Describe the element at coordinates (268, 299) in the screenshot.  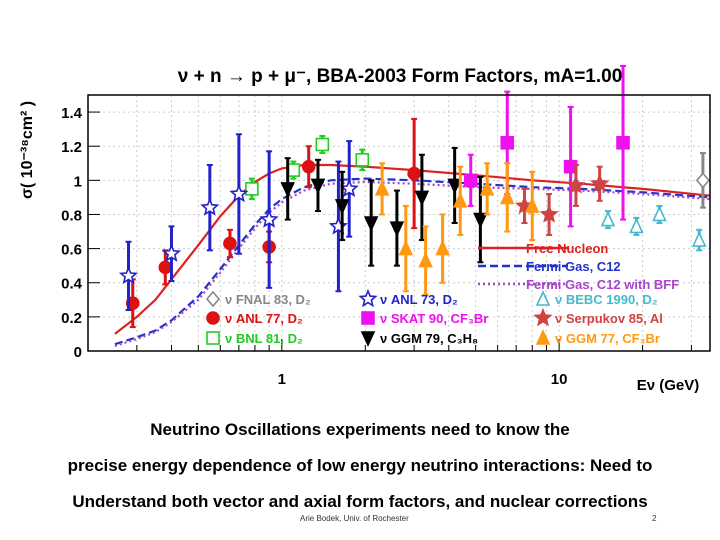
I see `legend-entry-label: ν FNAL 83, D₂` at that location.